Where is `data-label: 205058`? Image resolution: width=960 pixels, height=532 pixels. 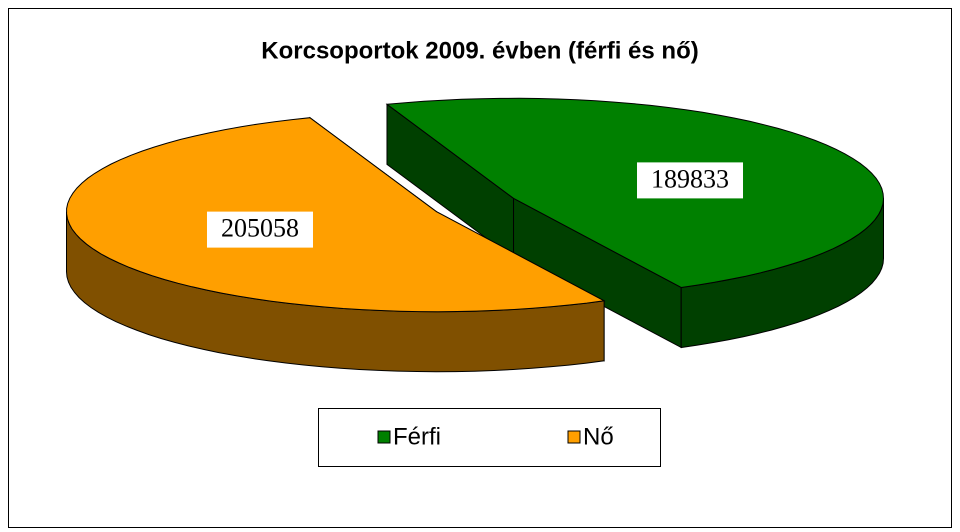
data-label: 205058 is located at coordinates (260, 228).